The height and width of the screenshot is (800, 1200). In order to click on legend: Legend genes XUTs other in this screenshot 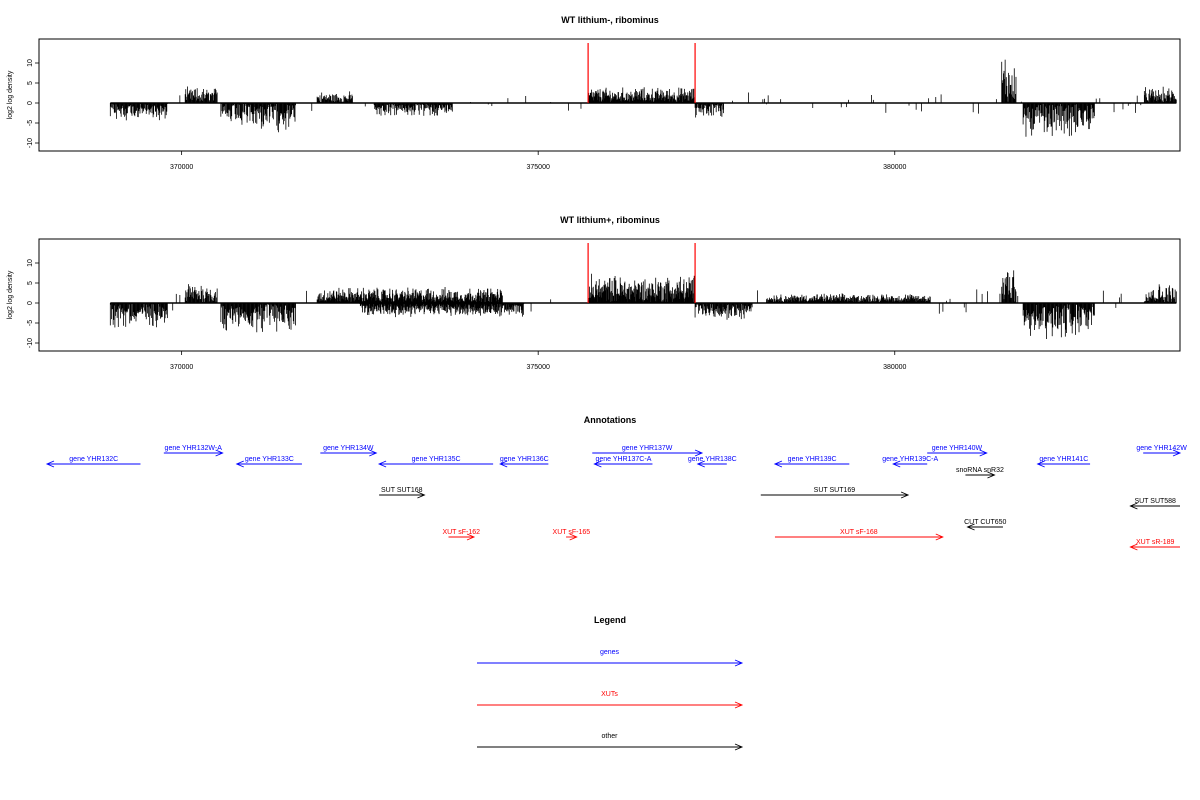, I will do `click(610, 683)`.